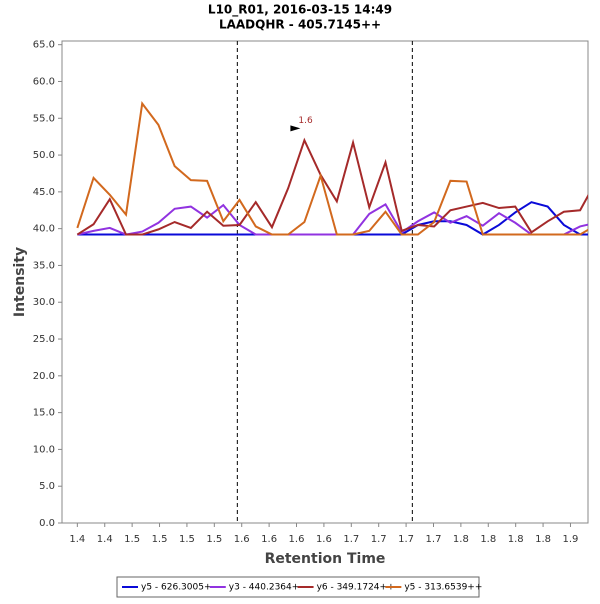 The width and height of the screenshot is (600, 604). Describe the element at coordinates (20, 282) in the screenshot. I see `y-axis-label: Intensity` at that location.